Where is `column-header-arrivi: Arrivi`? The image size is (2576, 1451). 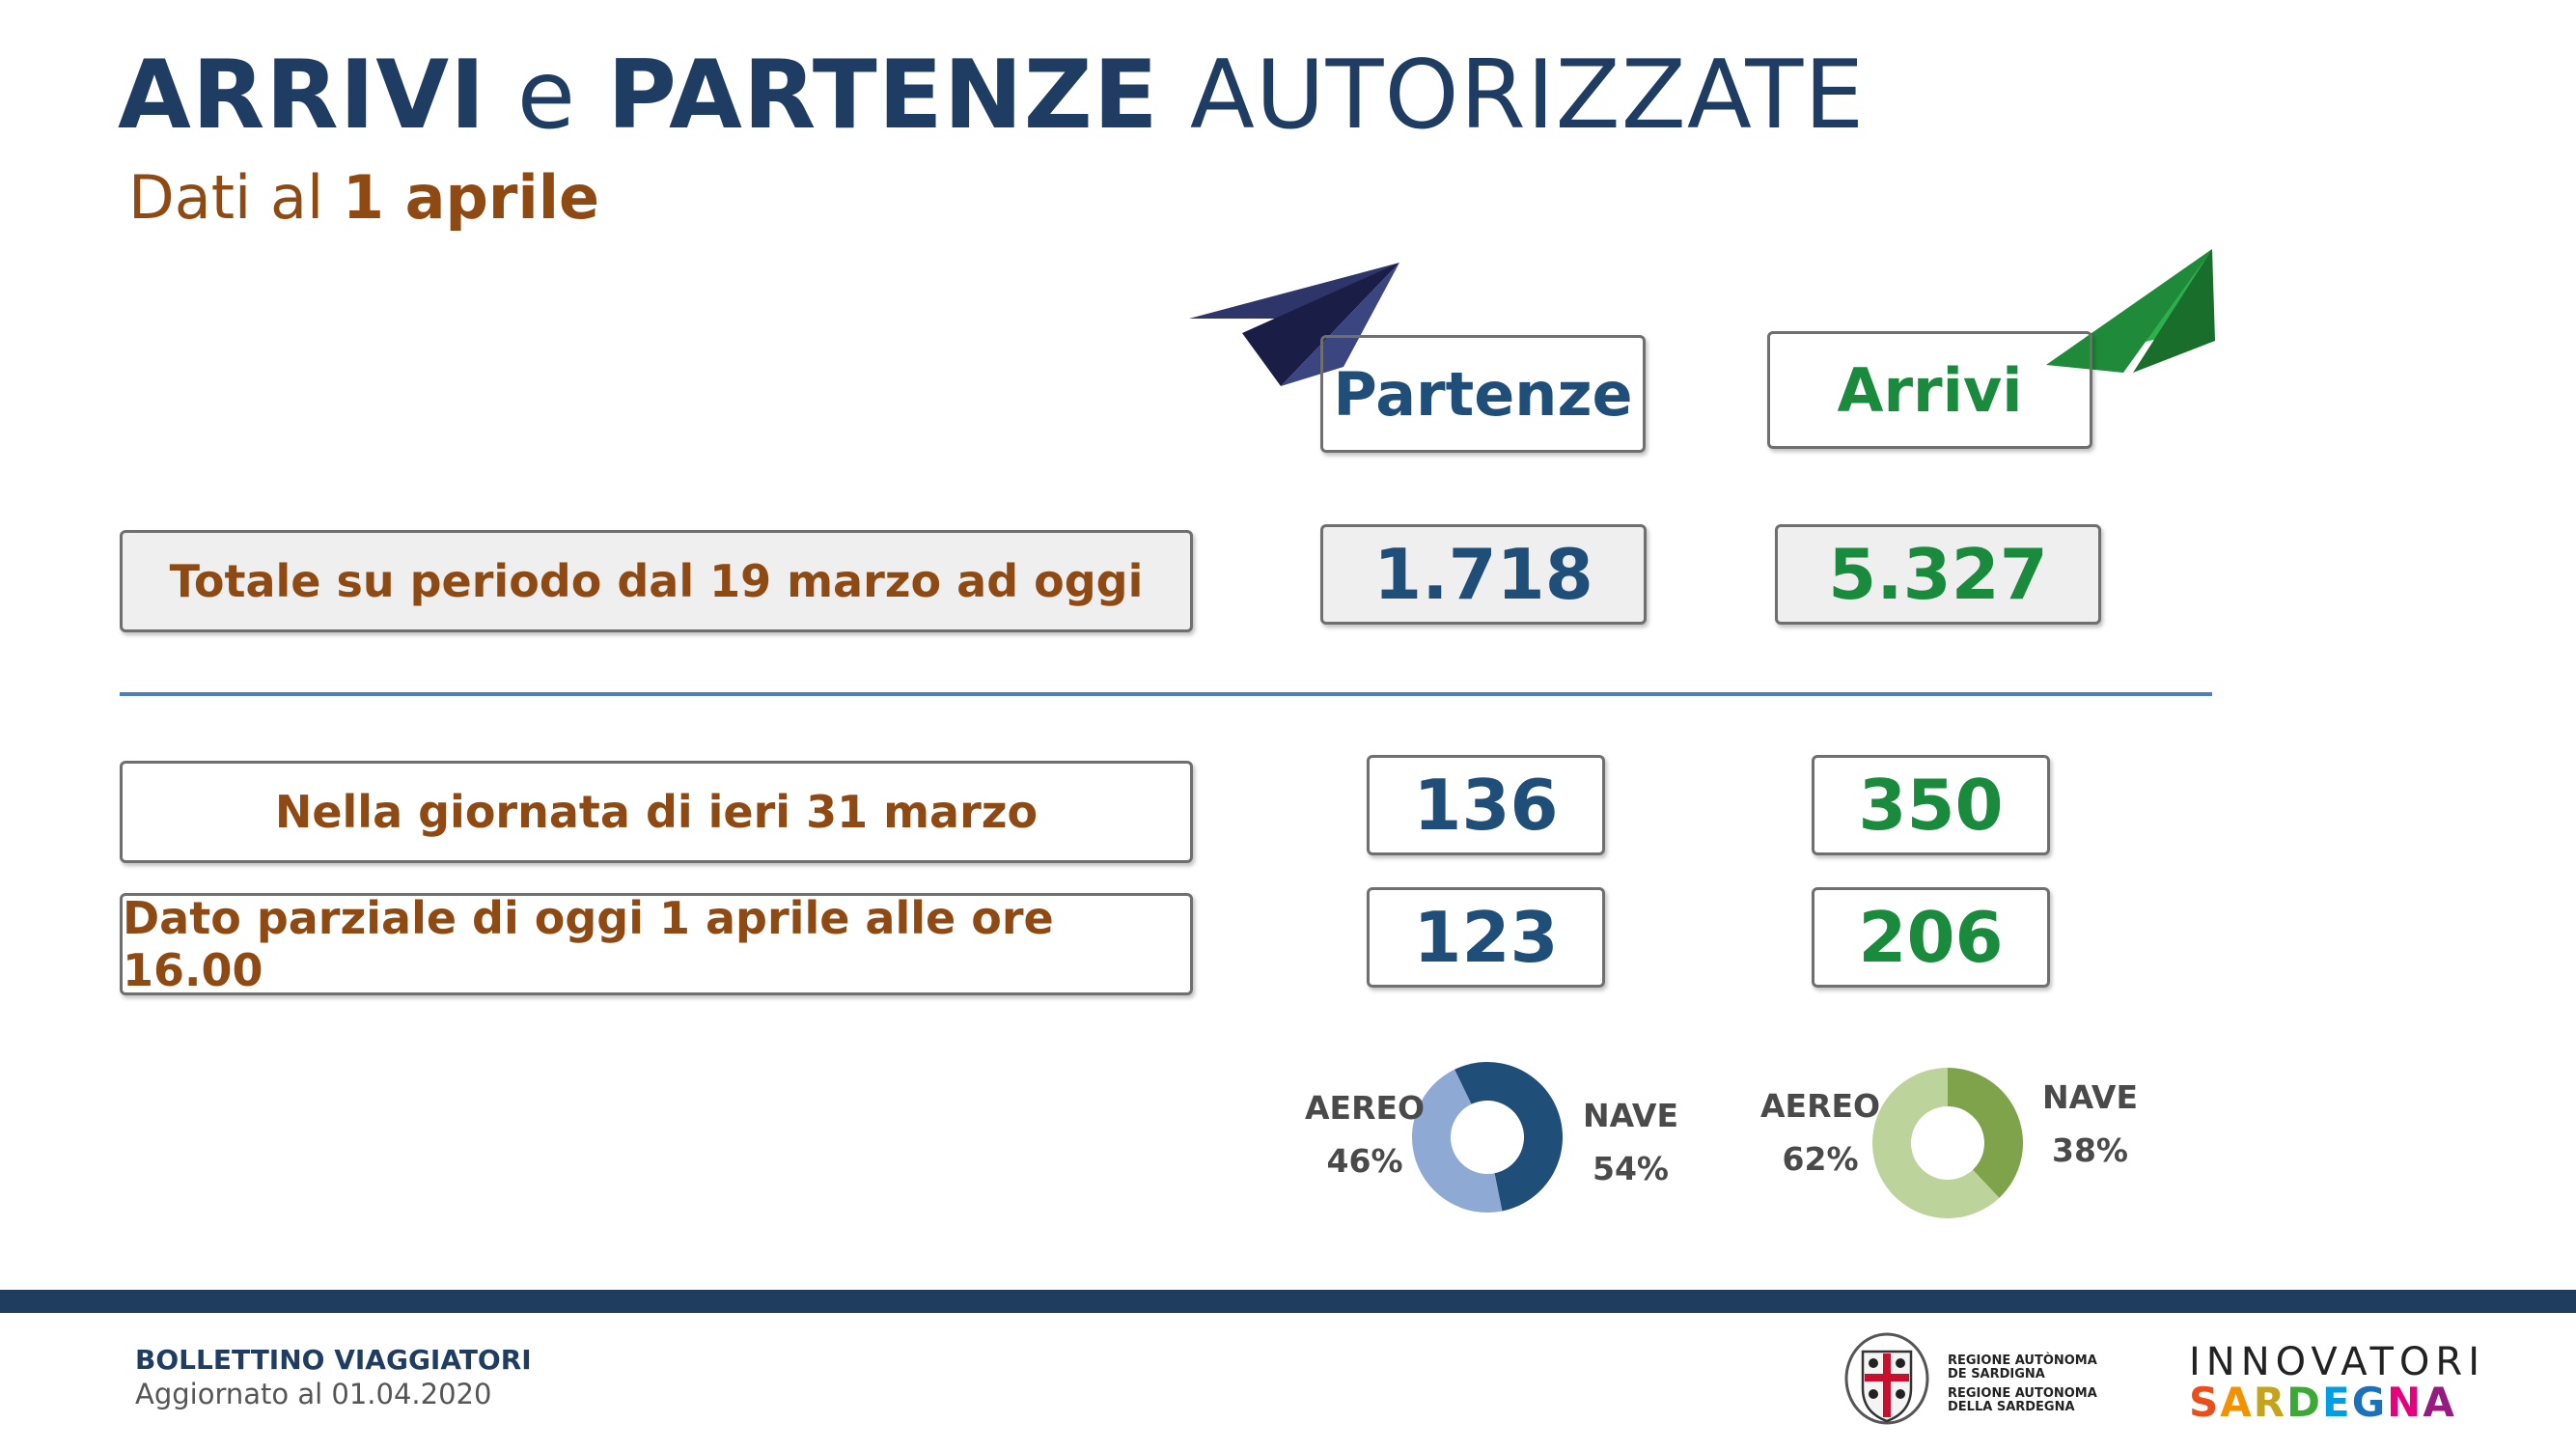
column-header-arrivi: Arrivi is located at coordinates (1929, 390).